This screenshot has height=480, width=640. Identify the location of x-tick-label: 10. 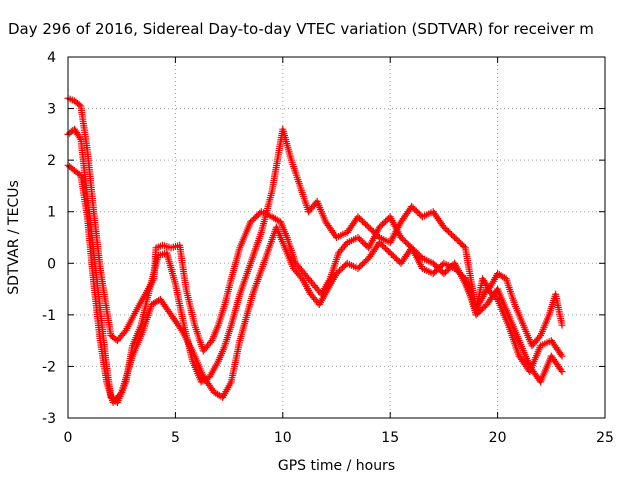
(283, 438).